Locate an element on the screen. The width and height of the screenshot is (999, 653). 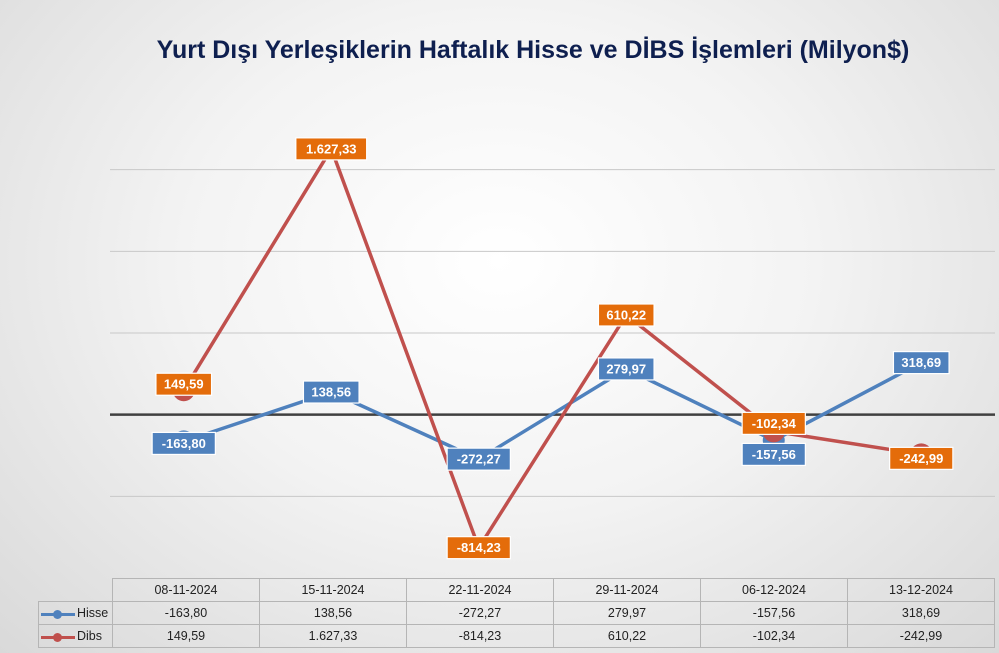
data-label-hisse: -163,80 is located at coordinates (183, 443).